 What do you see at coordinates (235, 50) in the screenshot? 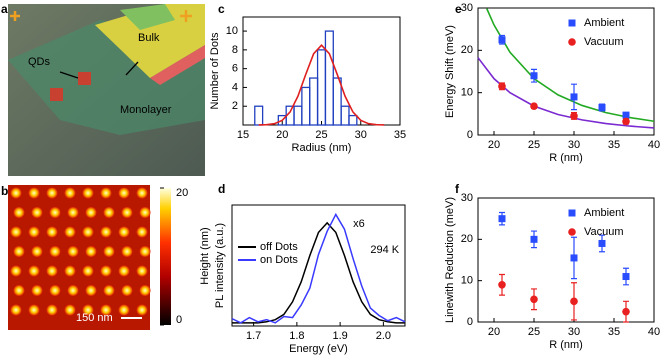
I see `y-tick-label: 8` at bounding box center [235, 50].